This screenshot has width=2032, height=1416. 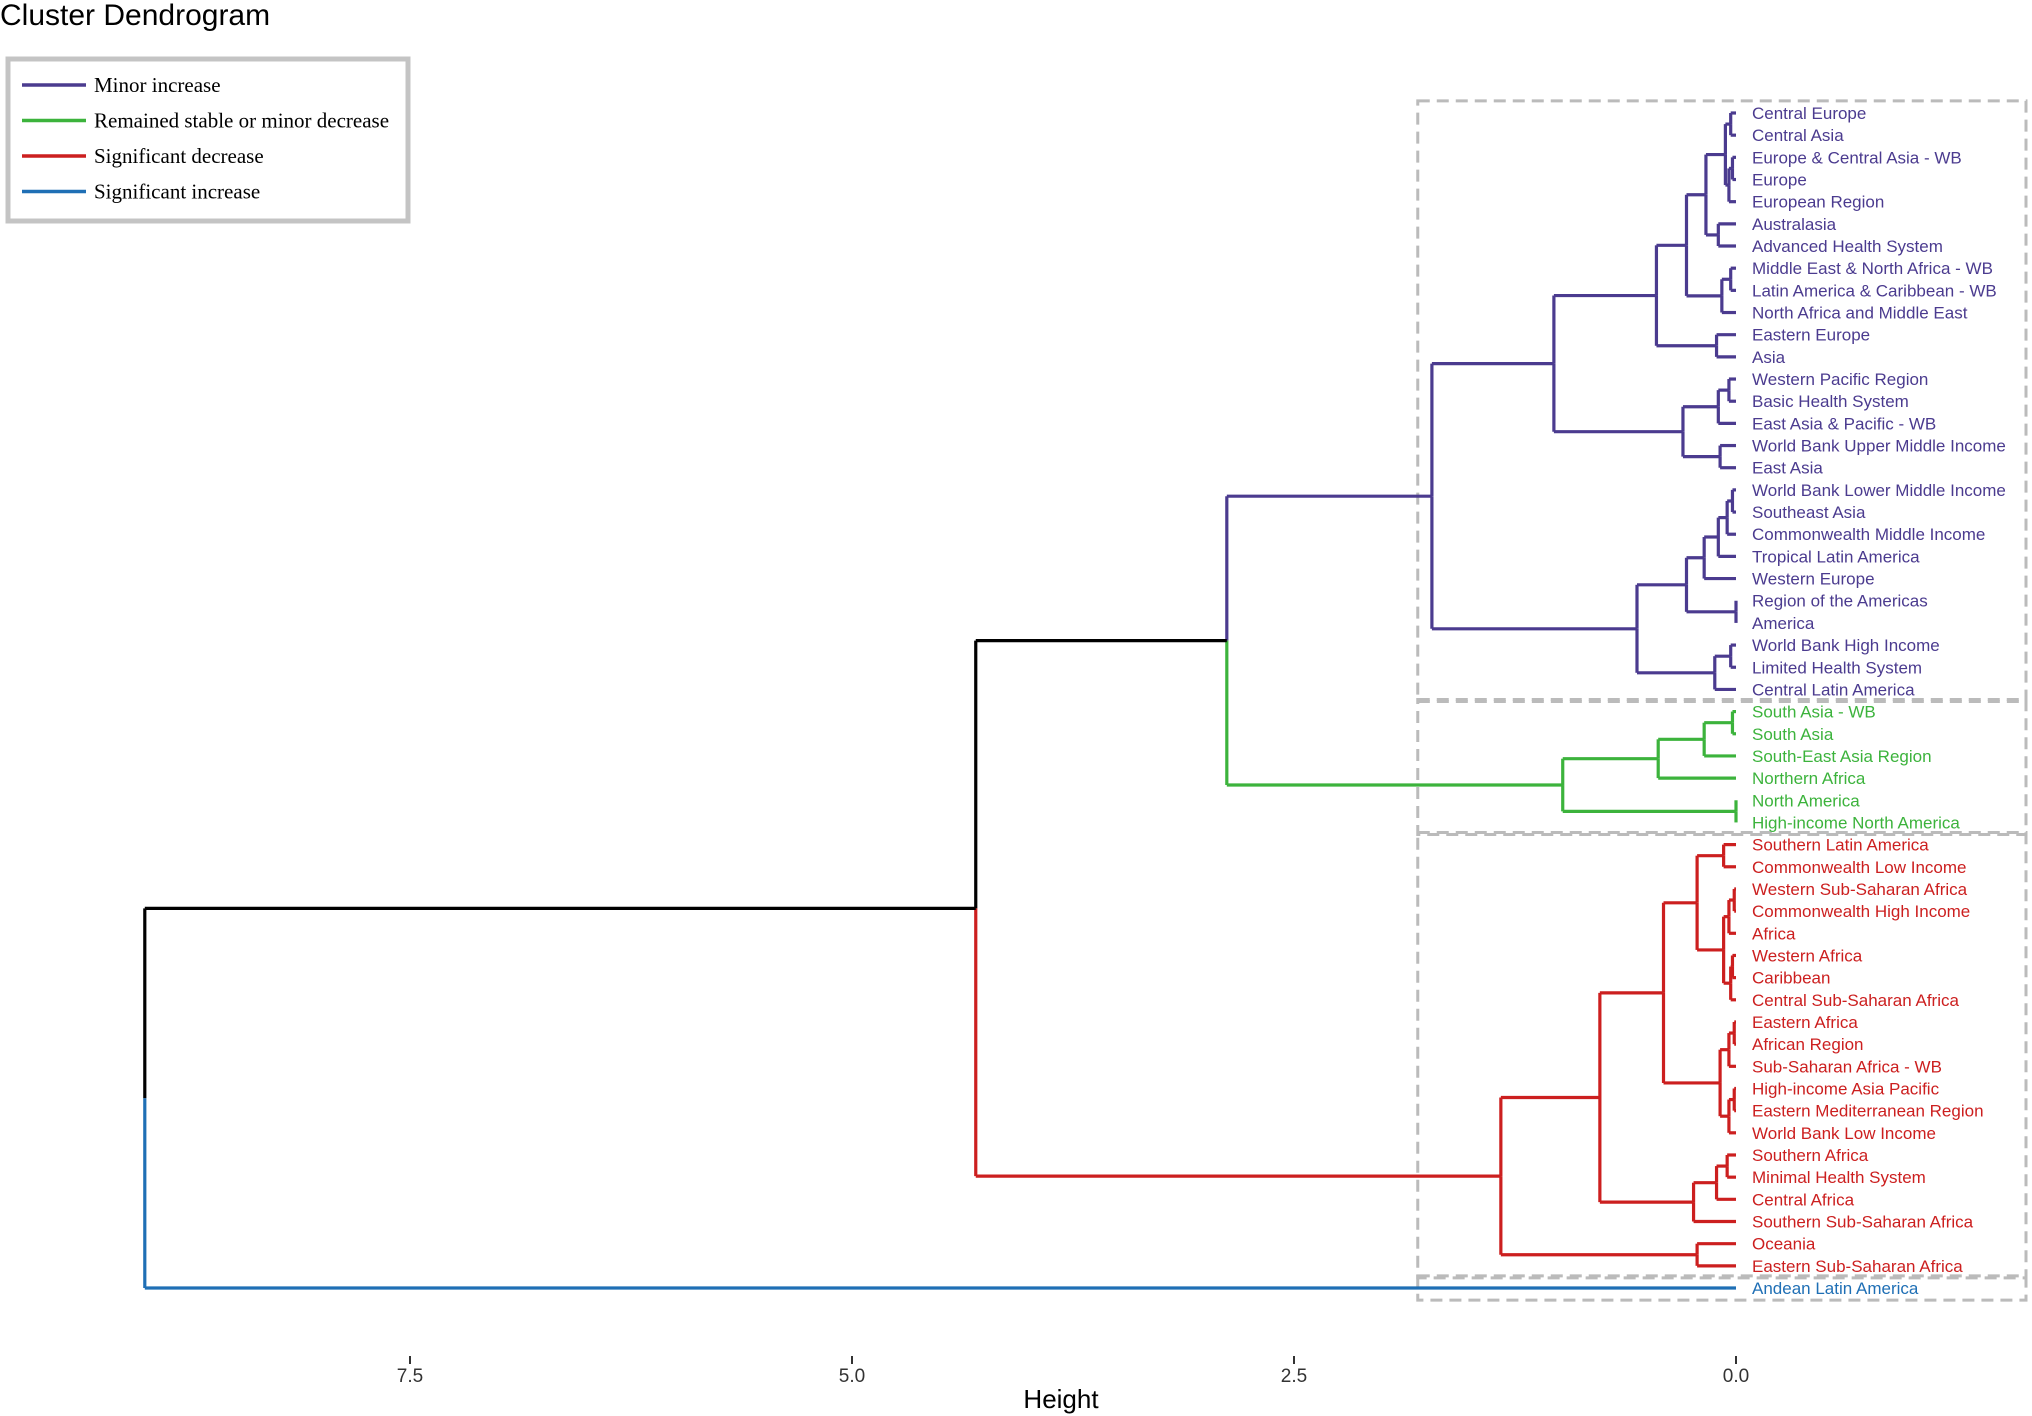 What do you see at coordinates (1787, 468) in the screenshot?
I see `leaf-label: East Asia` at bounding box center [1787, 468].